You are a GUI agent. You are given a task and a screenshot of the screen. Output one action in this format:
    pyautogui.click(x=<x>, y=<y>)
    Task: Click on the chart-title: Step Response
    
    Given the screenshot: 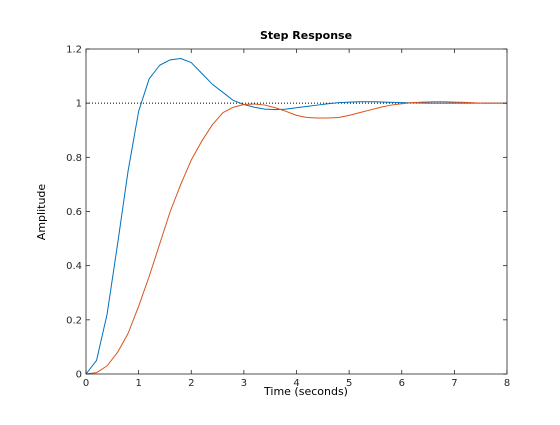 What is the action you would take?
    pyautogui.click(x=306, y=35)
    